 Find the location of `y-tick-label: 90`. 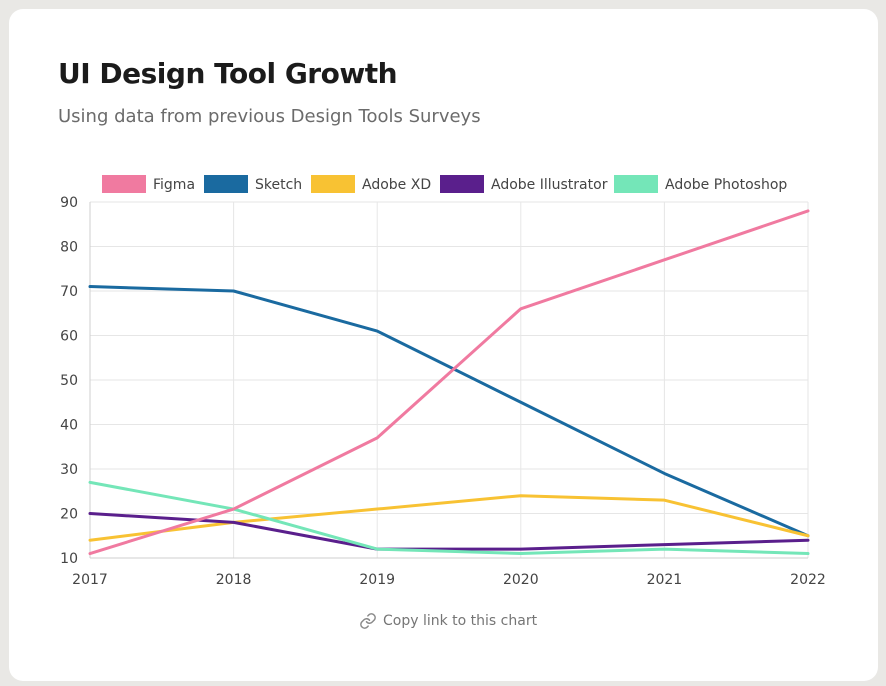

y-tick-label: 90 is located at coordinates (69, 203).